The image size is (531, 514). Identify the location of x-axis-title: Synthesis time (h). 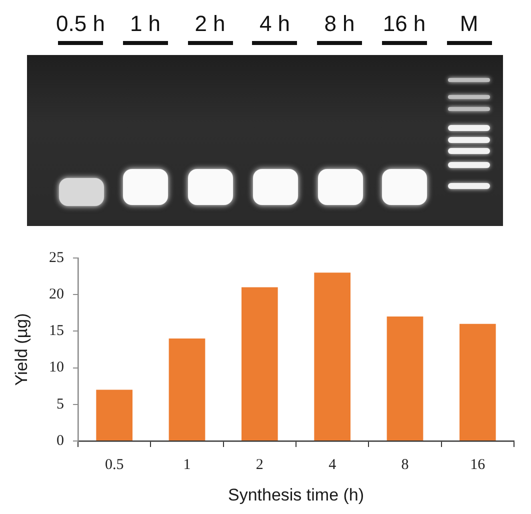
(296, 494).